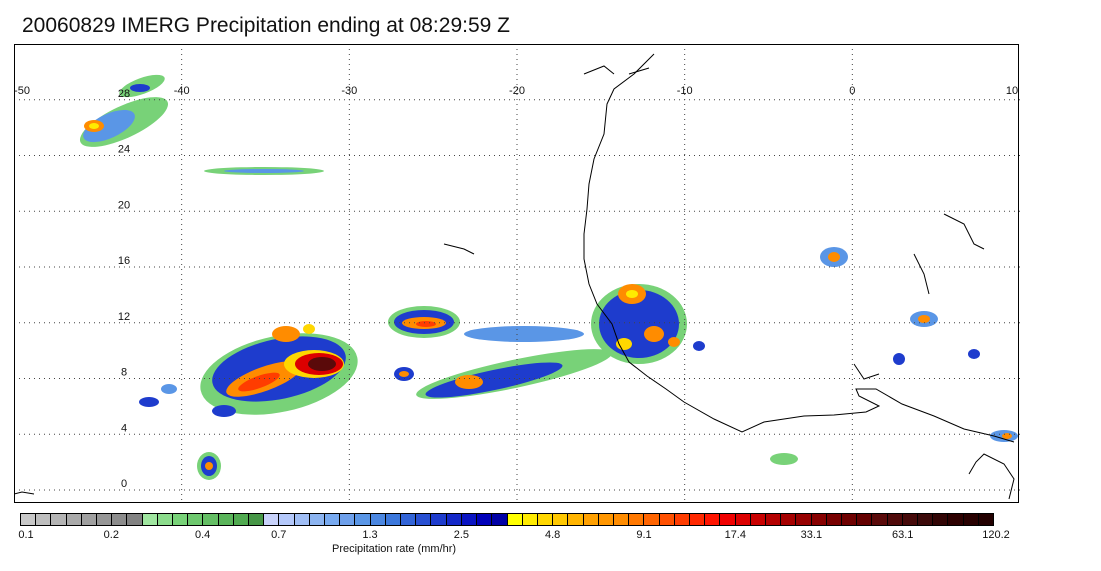 The height and width of the screenshot is (571, 1101). Describe the element at coordinates (307, 370) in the screenshot. I see `storm-complex-west` at that location.